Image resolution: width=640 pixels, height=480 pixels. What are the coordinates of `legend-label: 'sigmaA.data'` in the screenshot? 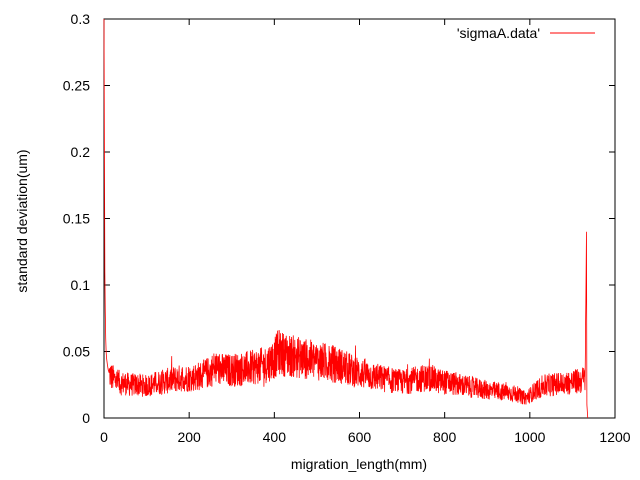 It's located at (498, 33).